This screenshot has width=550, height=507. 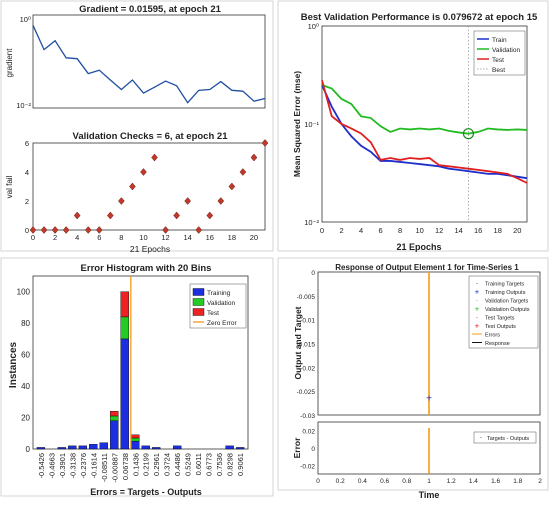 I want to click on histogram-xtick: -0.4663, so click(x=51, y=465).